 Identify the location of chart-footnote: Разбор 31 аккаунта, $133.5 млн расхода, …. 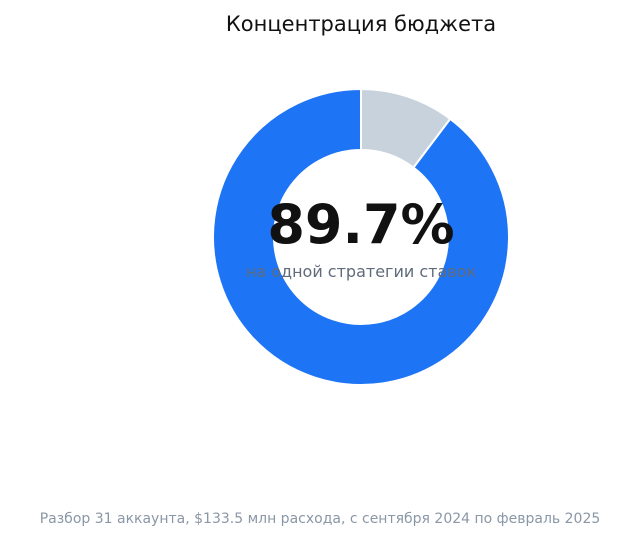
(320, 519).